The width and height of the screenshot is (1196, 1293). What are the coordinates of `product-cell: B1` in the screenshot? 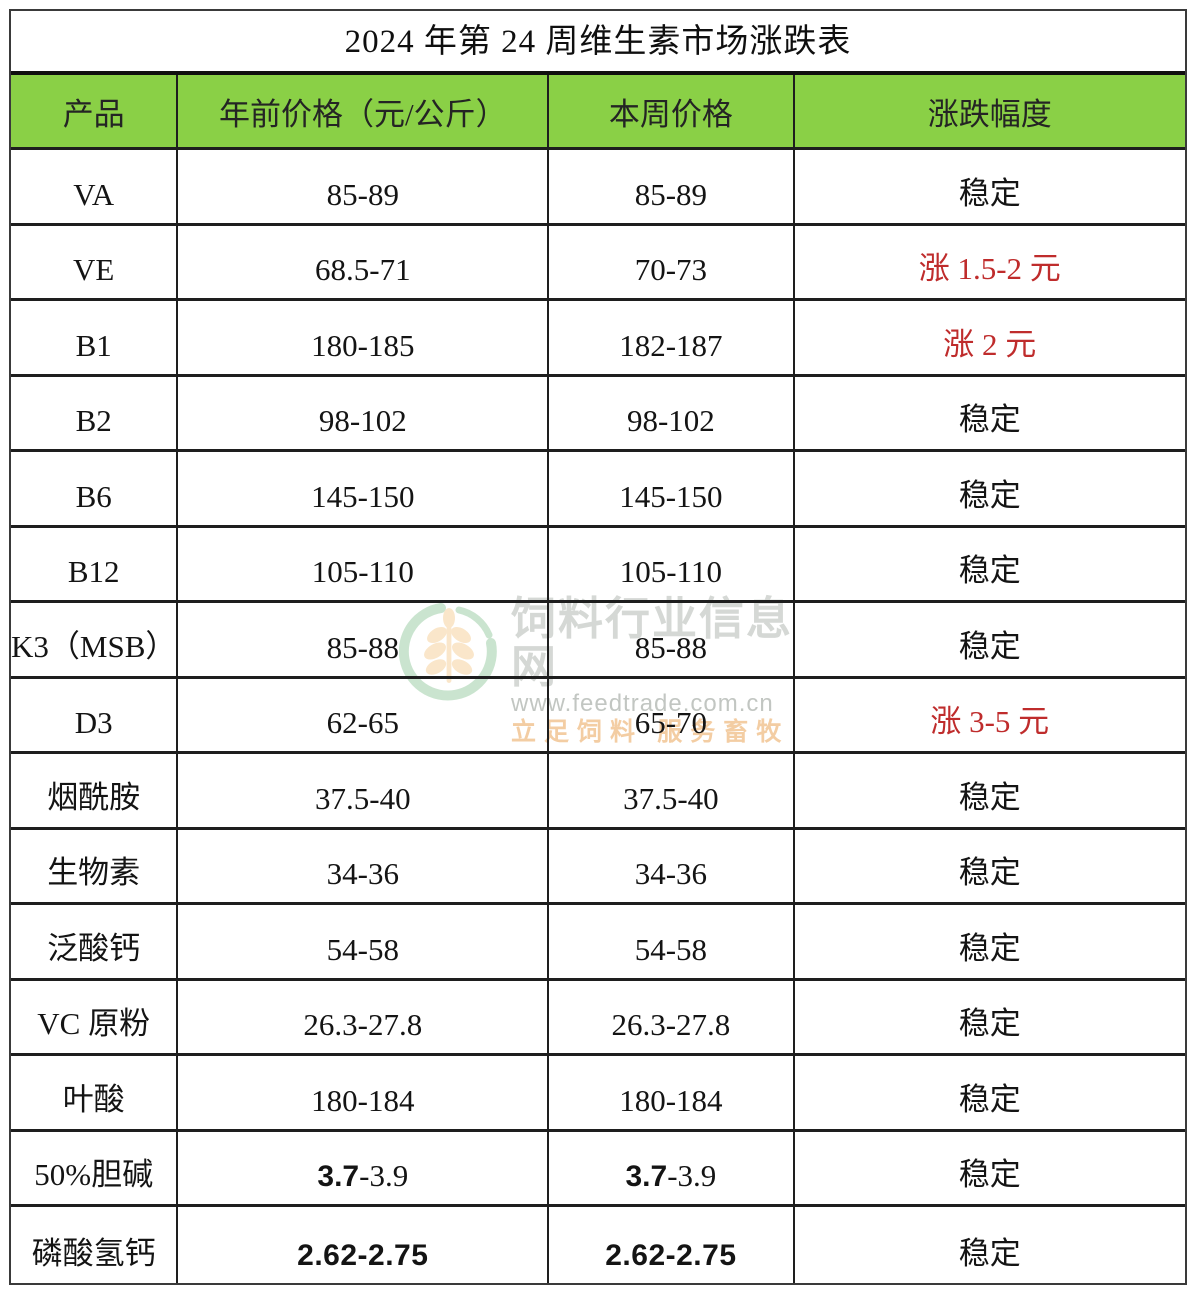 It's located at (95, 339).